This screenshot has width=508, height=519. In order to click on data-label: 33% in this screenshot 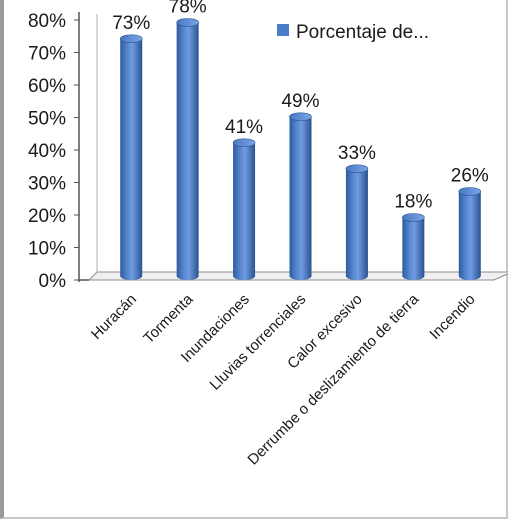, I will do `click(357, 153)`.